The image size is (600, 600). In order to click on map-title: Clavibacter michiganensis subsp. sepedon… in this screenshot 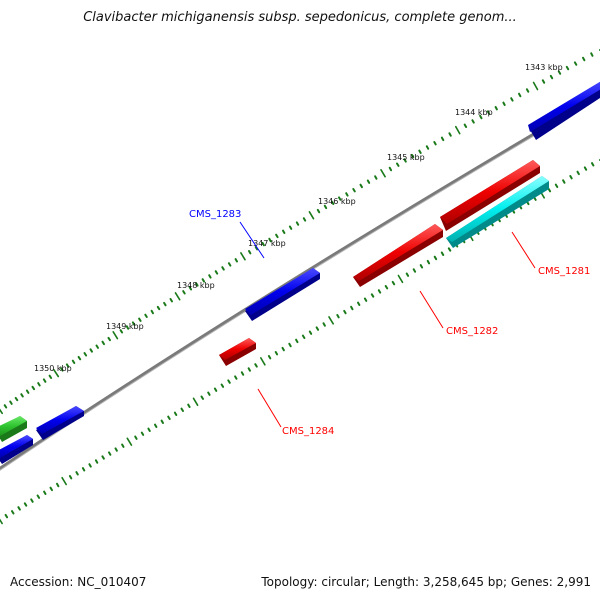, I will do `click(300, 17)`.